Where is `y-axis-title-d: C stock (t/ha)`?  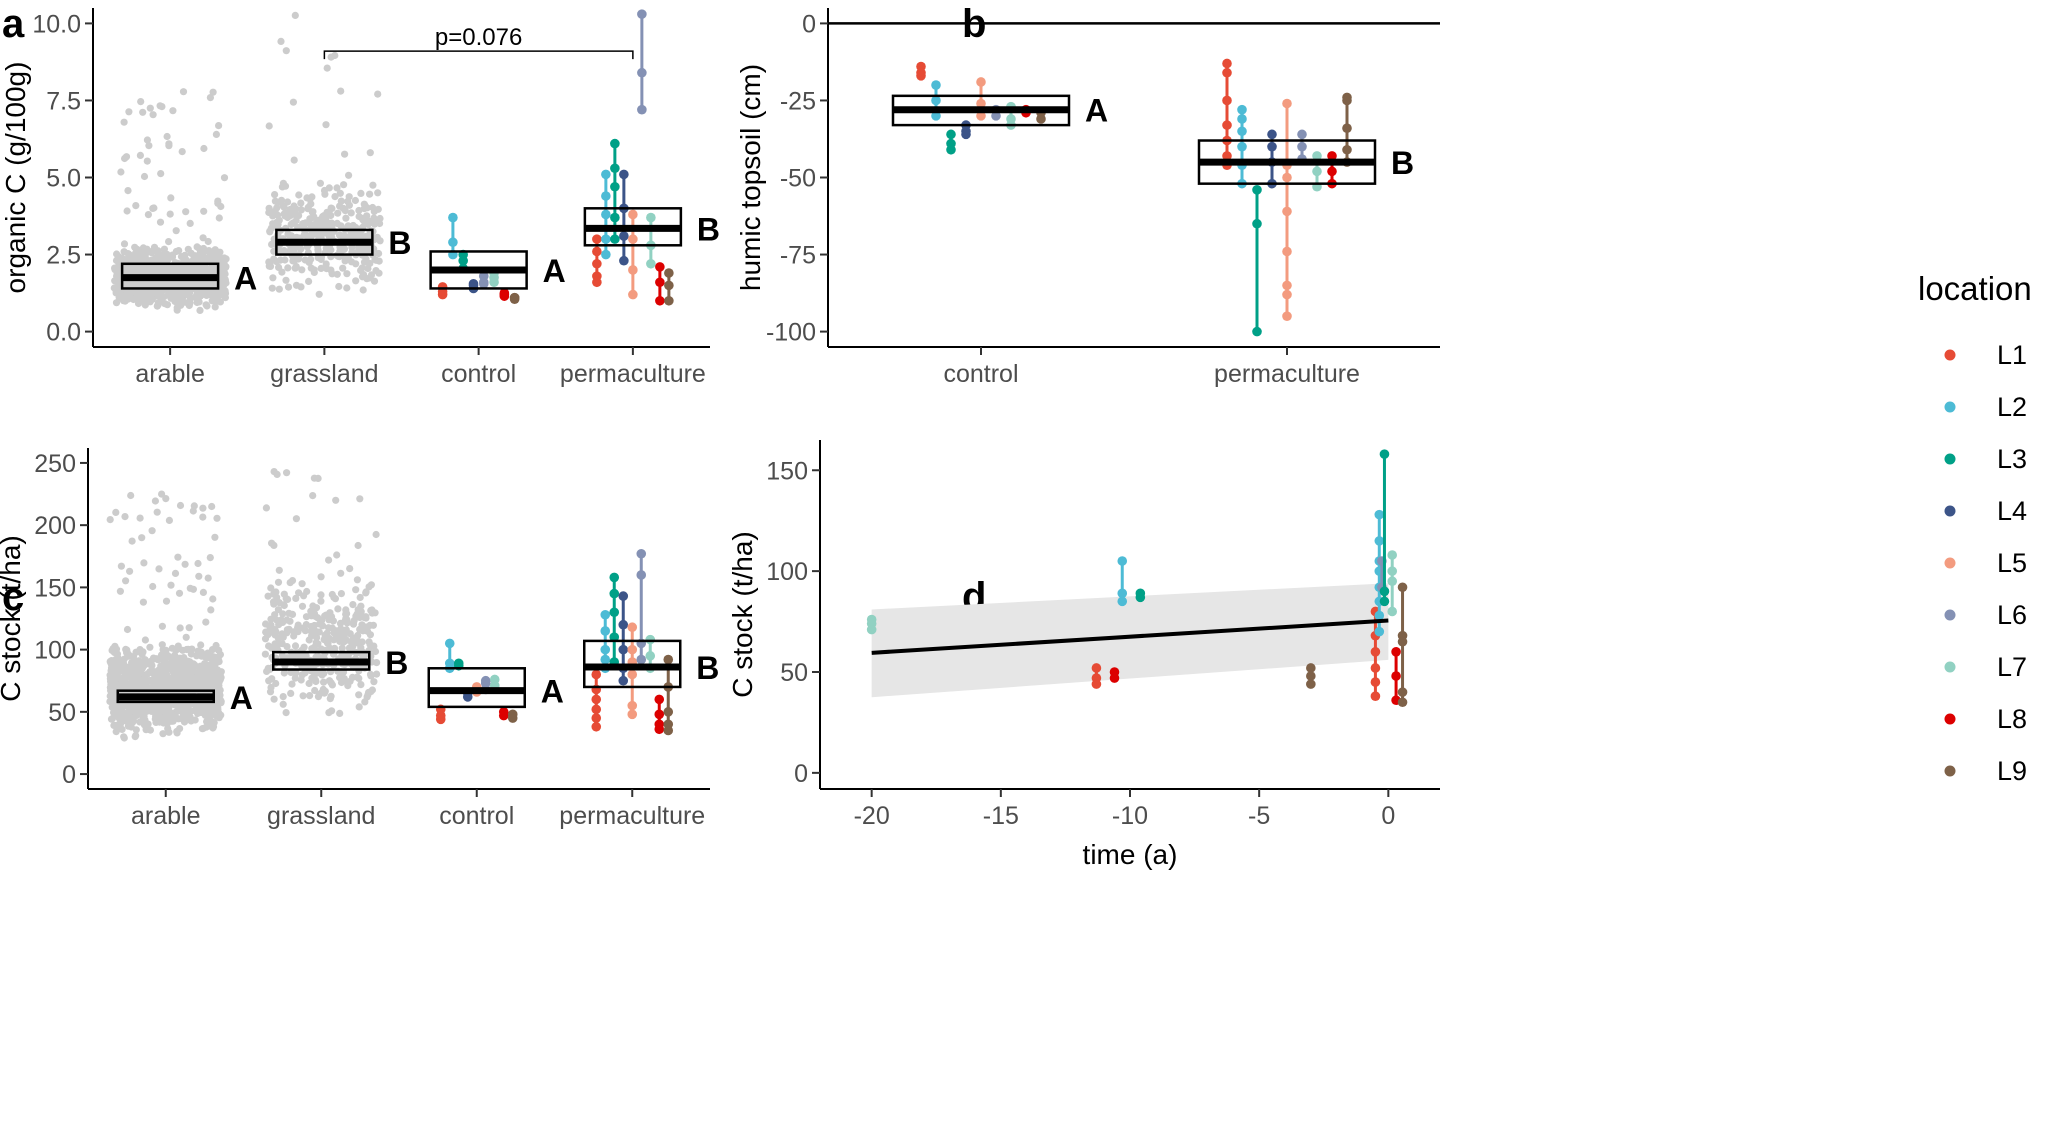
y-axis-title-d: C stock (t/ha) is located at coordinates (742, 614).